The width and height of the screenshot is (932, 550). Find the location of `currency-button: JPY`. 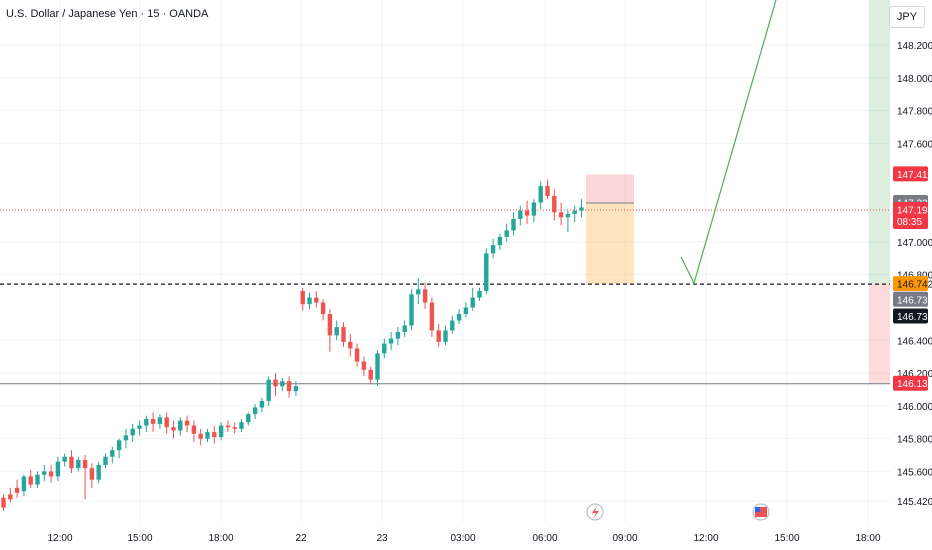

currency-button: JPY is located at coordinates (907, 17).